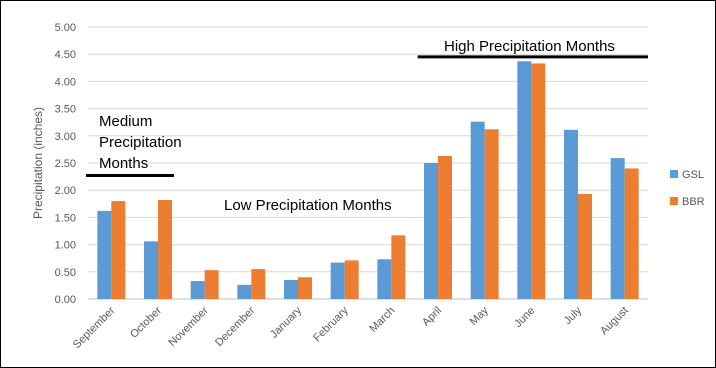 This screenshot has width=716, height=368. Describe the element at coordinates (445, 227) in the screenshot. I see `bar-bbr-april` at that location.